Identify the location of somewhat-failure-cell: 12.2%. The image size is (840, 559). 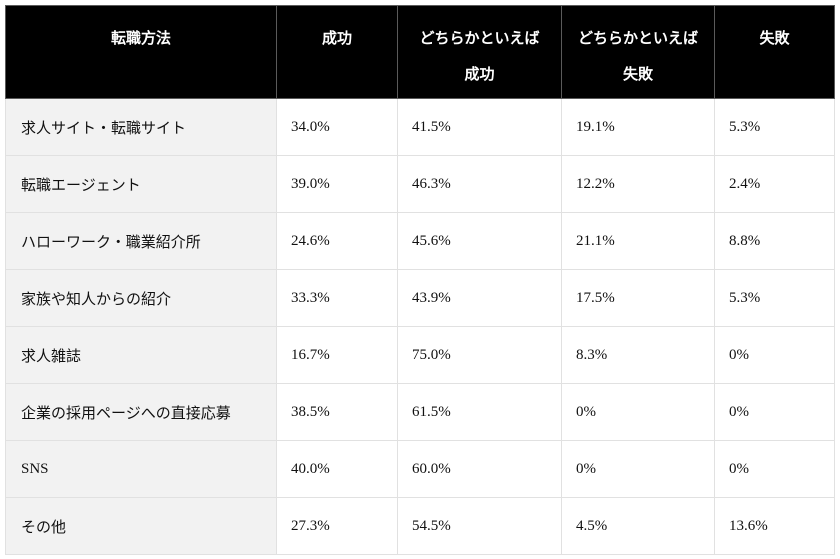
(638, 184).